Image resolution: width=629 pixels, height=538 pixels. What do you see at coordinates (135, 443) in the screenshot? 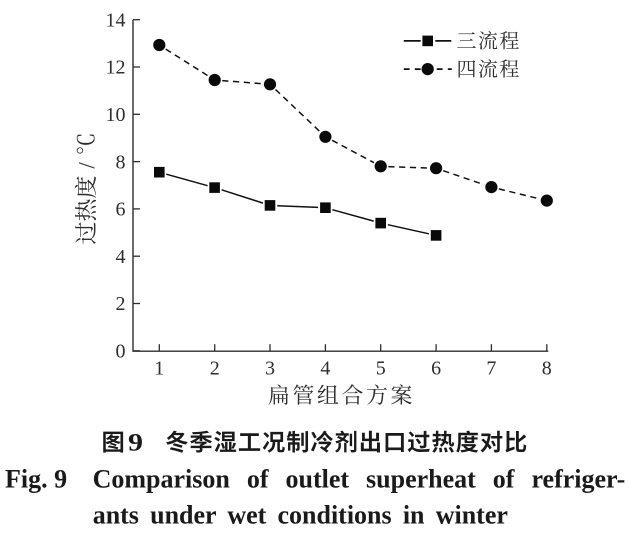
I see `svg-text: 9` at bounding box center [135, 443].